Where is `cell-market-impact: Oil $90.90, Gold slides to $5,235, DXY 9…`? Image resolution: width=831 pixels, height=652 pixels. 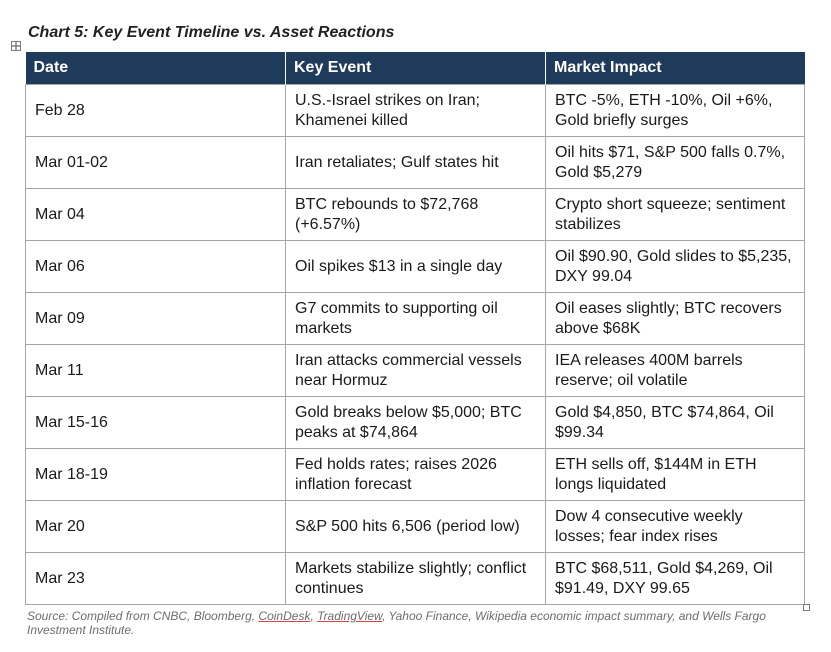
cell-market-impact: Oil $90.90, Gold slides to $5,235, DXY 9… is located at coordinates (675, 266).